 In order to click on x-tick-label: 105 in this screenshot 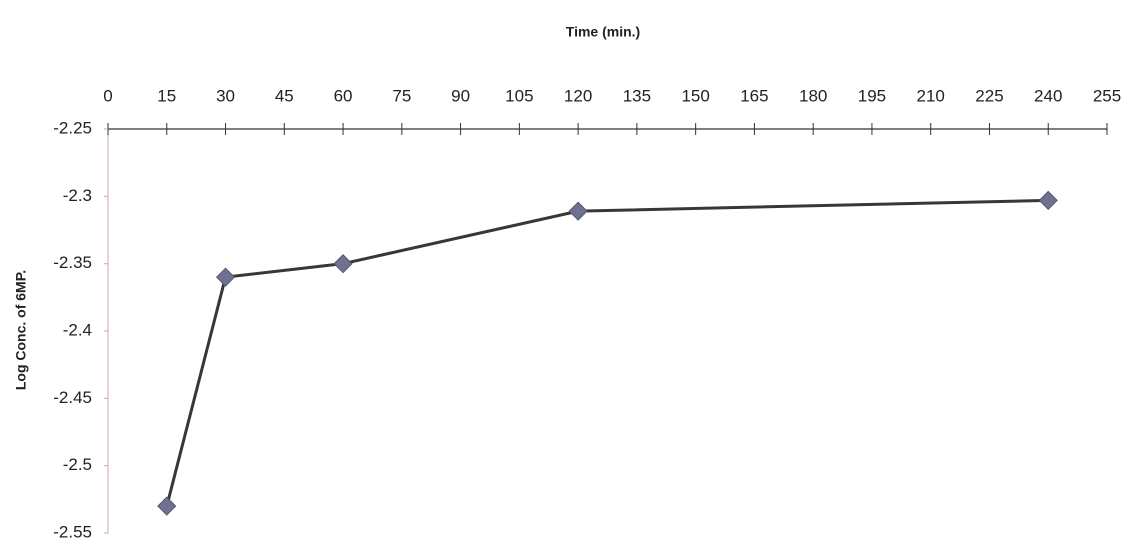, I will do `click(519, 95)`.